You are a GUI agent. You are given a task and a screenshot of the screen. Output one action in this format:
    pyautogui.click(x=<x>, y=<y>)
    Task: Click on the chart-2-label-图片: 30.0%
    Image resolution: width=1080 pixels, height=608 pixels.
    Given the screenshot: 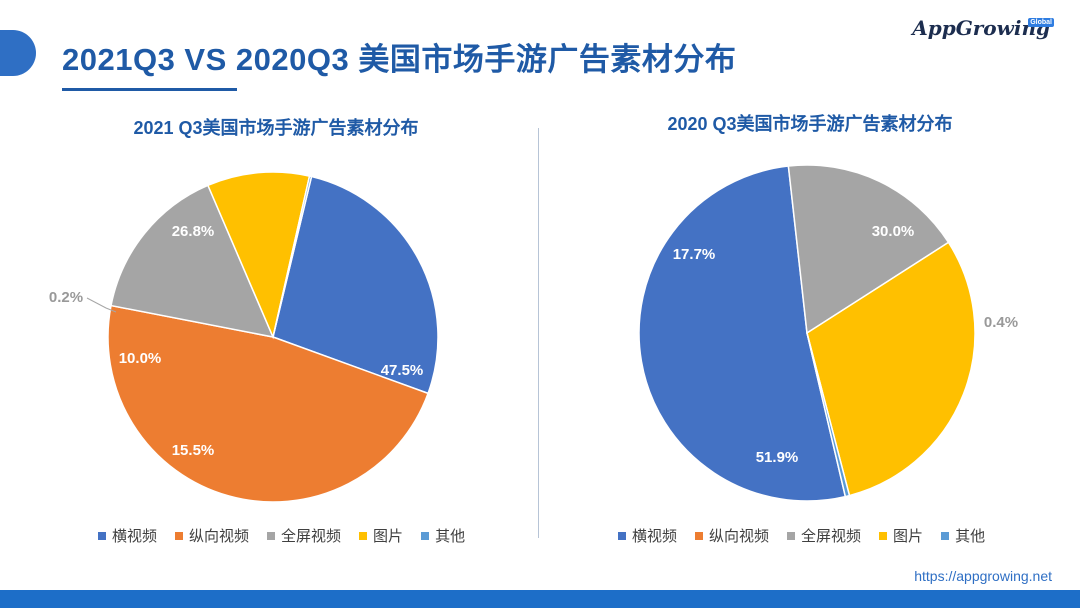 What is the action you would take?
    pyautogui.click(x=893, y=231)
    